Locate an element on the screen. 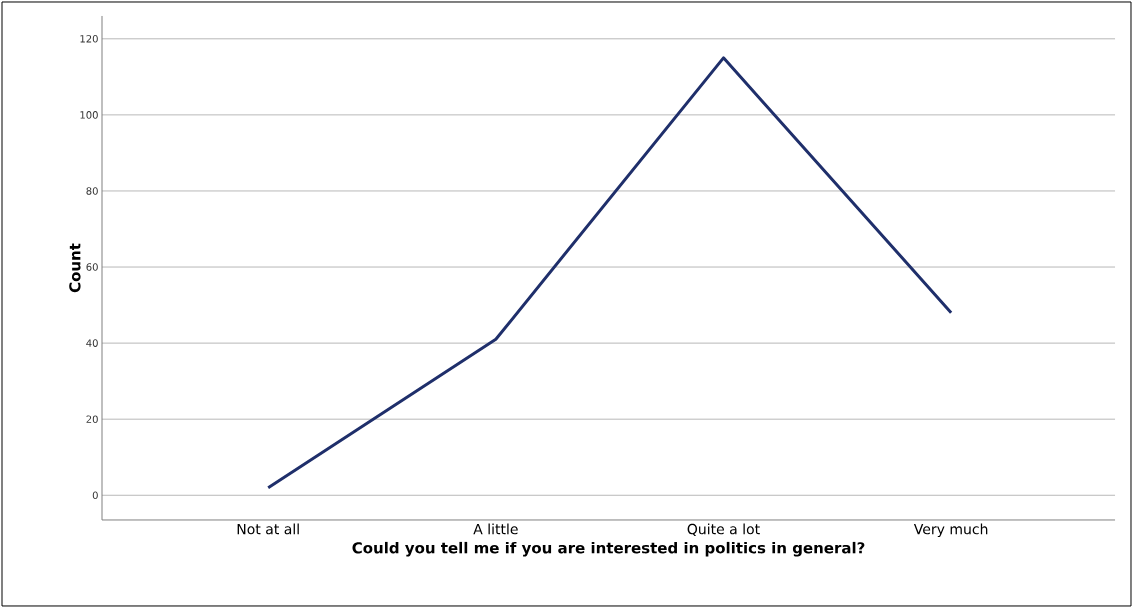 Image resolution: width=1133 pixels, height=608 pixels. x-axis-title: Could you tell me if you are interested in politics in general? is located at coordinates (608, 549).